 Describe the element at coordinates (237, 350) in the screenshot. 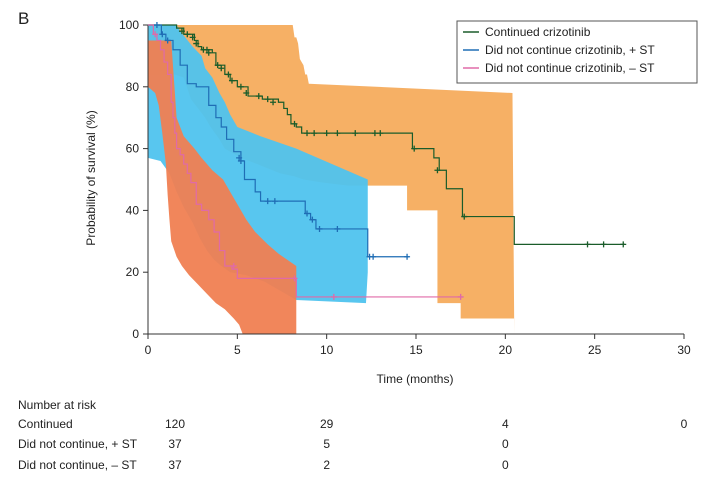

I see `x-tick-label: 5` at that location.